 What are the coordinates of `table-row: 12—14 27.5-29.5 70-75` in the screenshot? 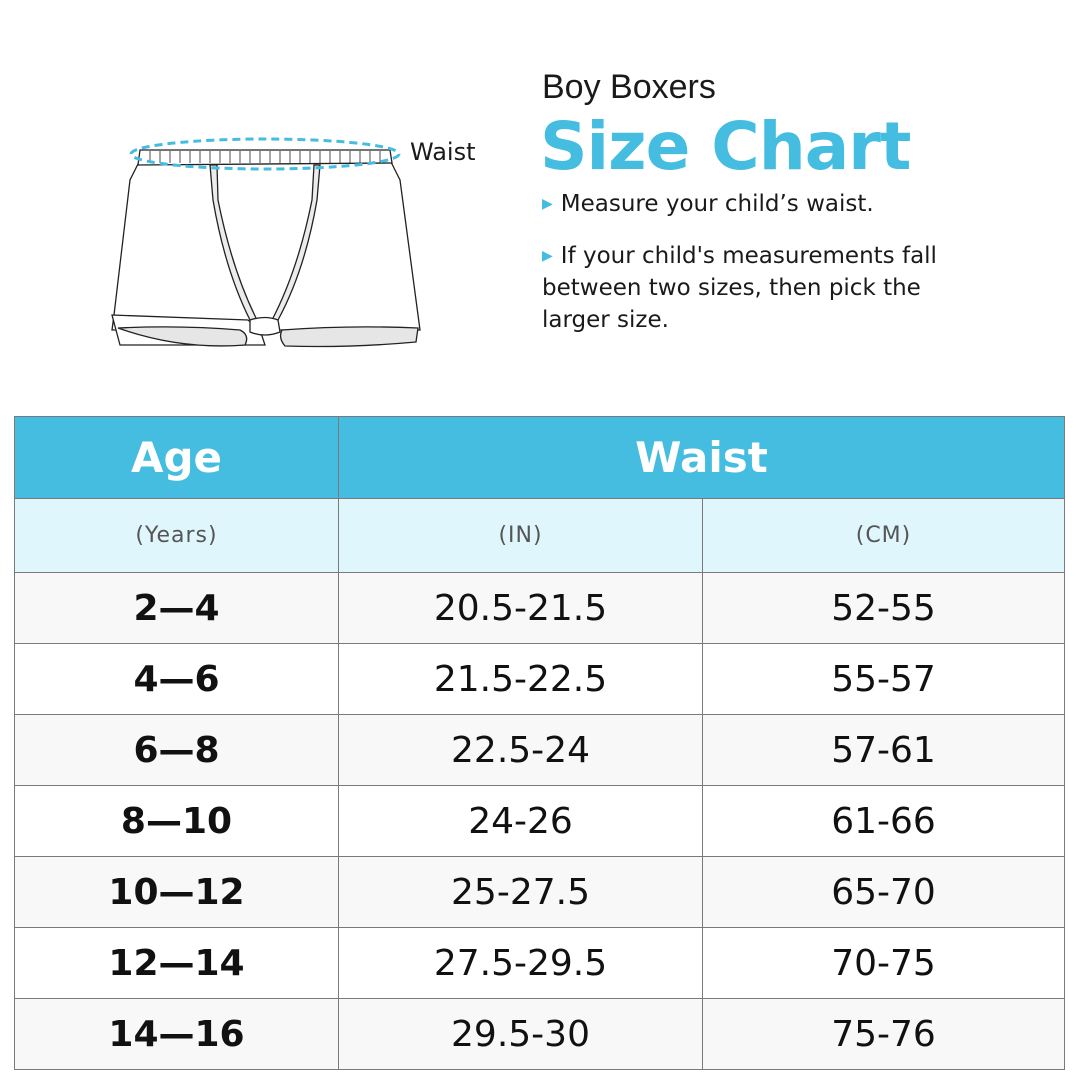 It's located at (539, 963).